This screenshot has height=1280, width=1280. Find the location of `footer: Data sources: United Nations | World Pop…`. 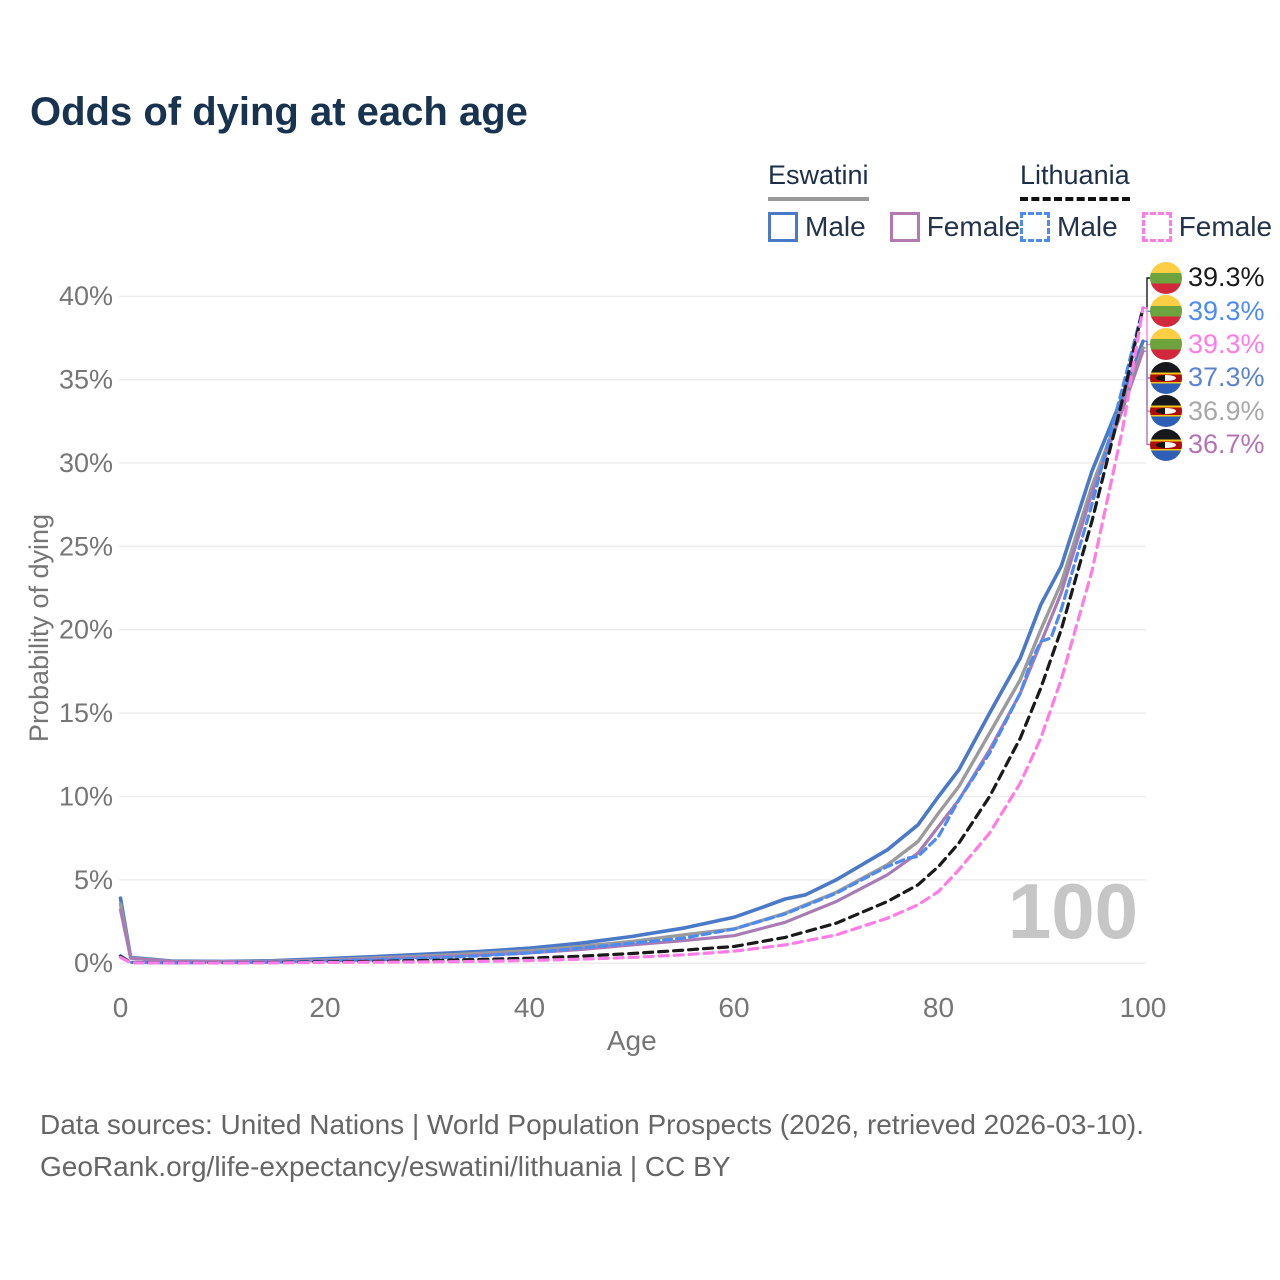

footer: Data sources: United Nations | World Pop… is located at coordinates (592, 1146).